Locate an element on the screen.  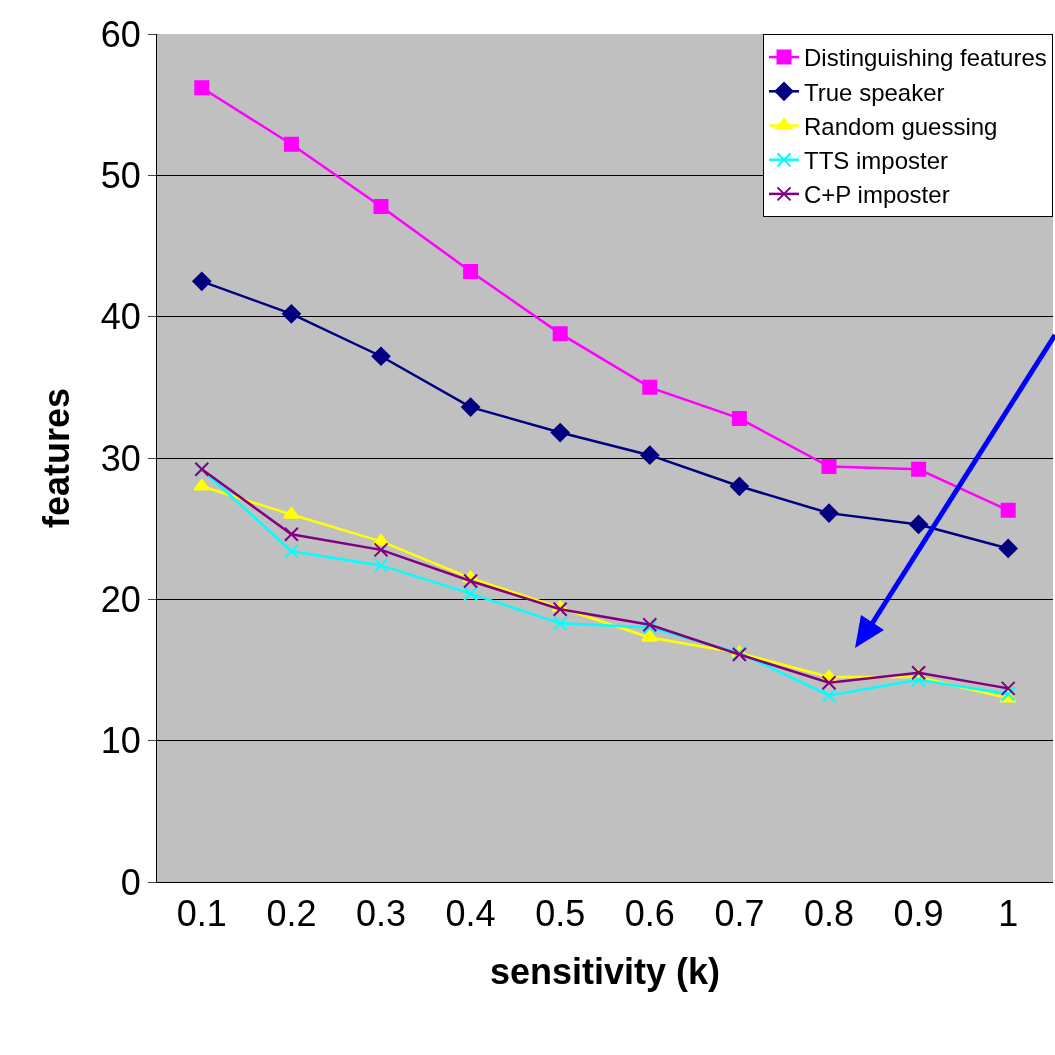
x-tick-label: 0.9 is located at coordinates (918, 914).